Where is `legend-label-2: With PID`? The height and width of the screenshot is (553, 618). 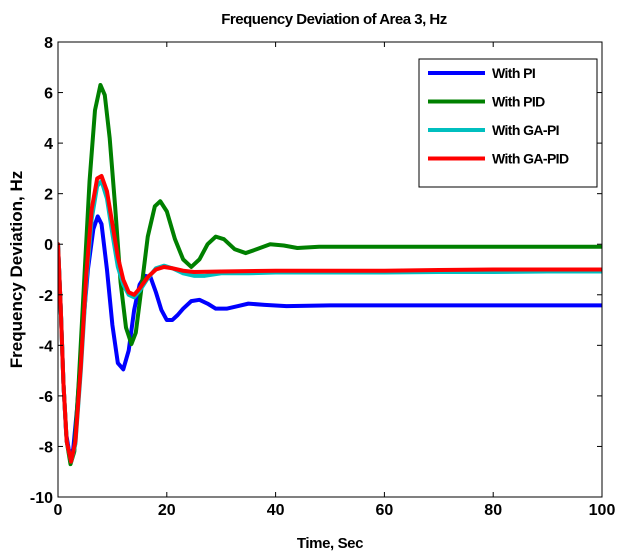 legend-label-2: With PID is located at coordinates (518, 102).